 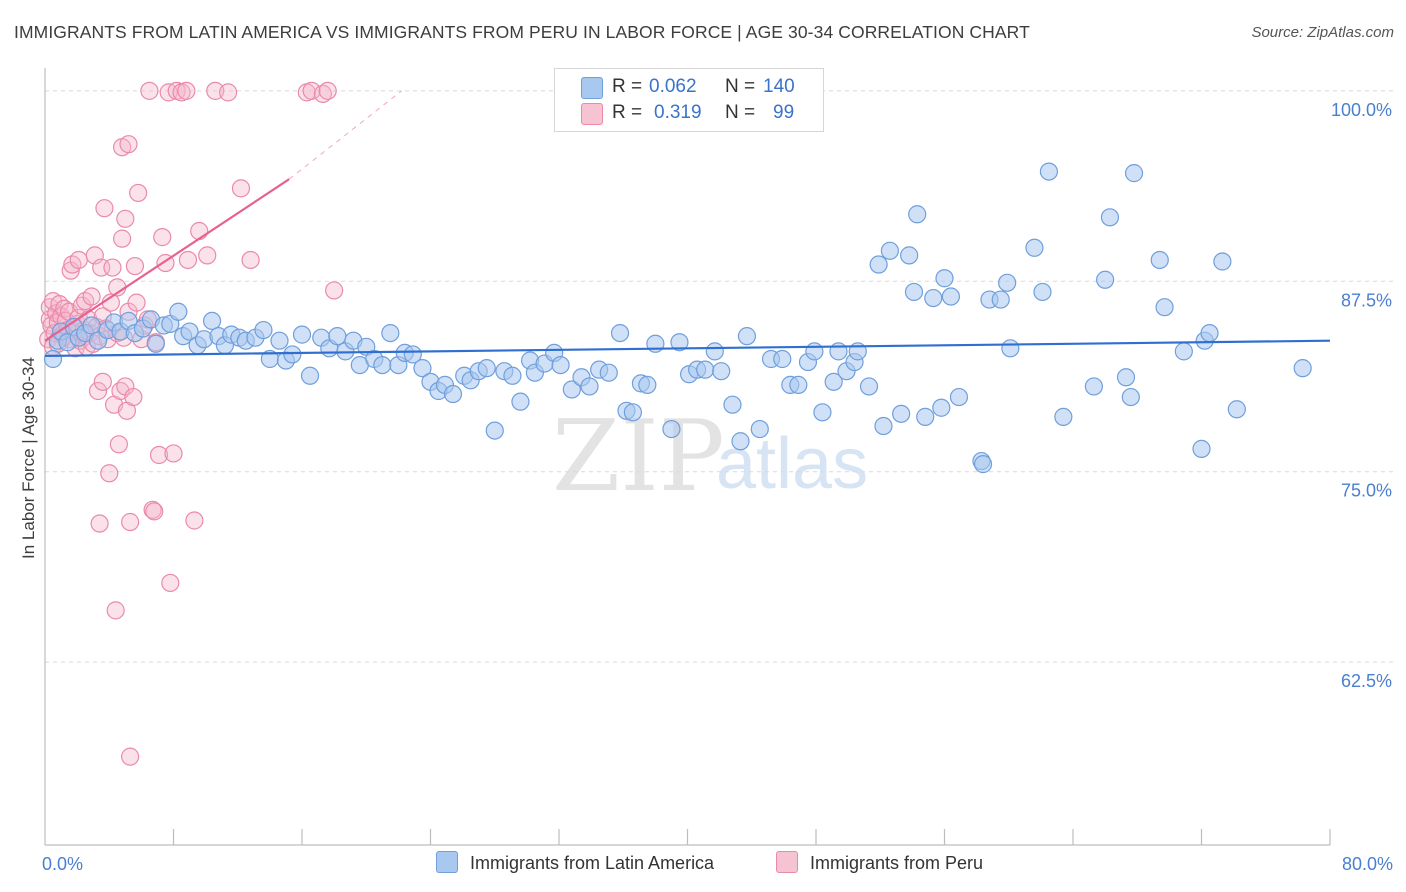 I want to click on bottom-legend-label: Immigrants from Peru, so click(x=897, y=863).